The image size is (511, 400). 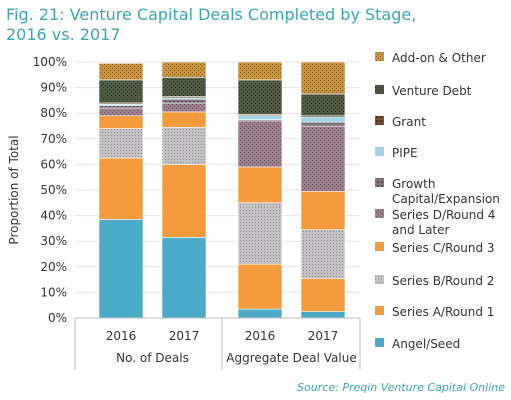 I want to click on legend-label: Growth, so click(x=413, y=184).